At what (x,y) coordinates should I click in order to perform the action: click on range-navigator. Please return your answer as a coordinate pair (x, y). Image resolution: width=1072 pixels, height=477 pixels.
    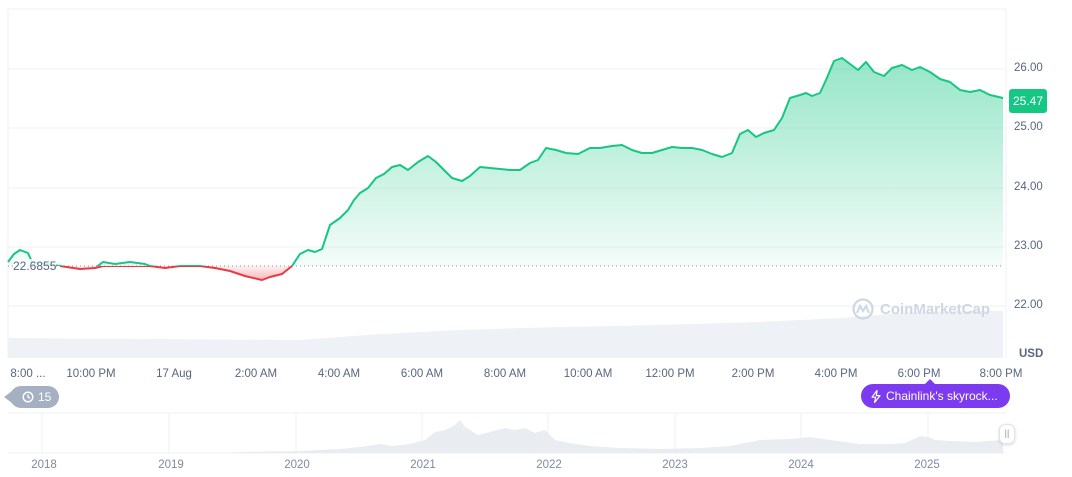
    Looking at the image, I should click on (507, 433).